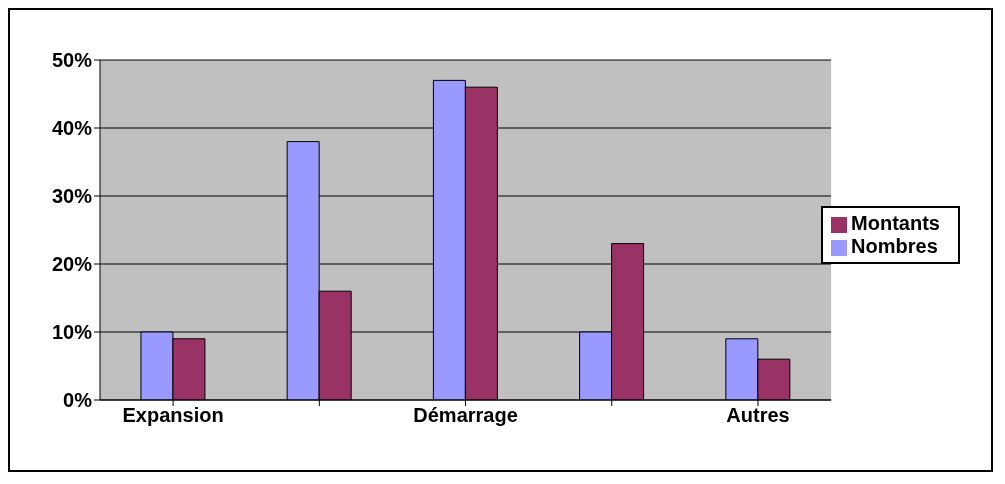  I want to click on legend-label: Montants, so click(895, 223).